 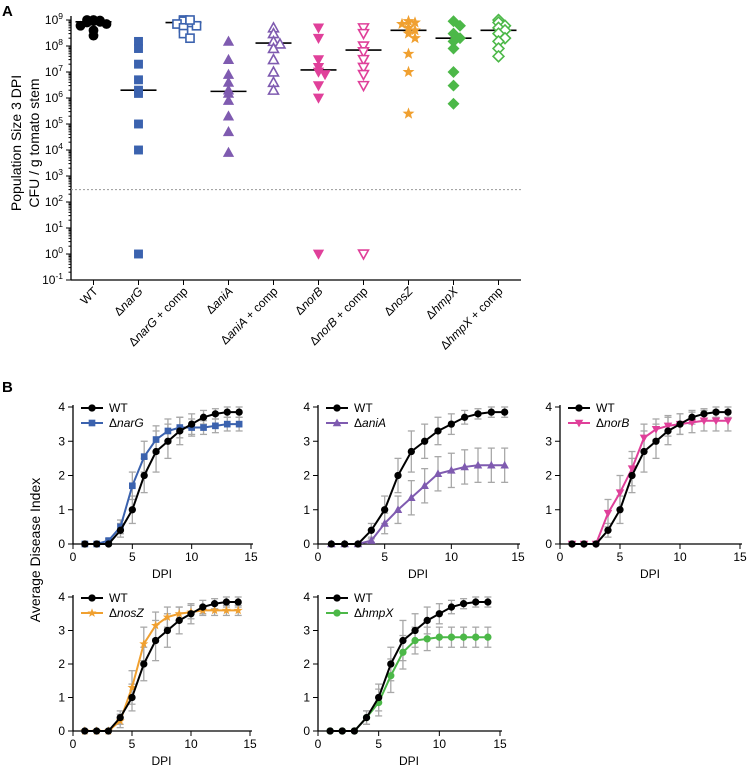 I want to click on panel-a-y-tick-label: 10⁸, so click(x=54, y=45).